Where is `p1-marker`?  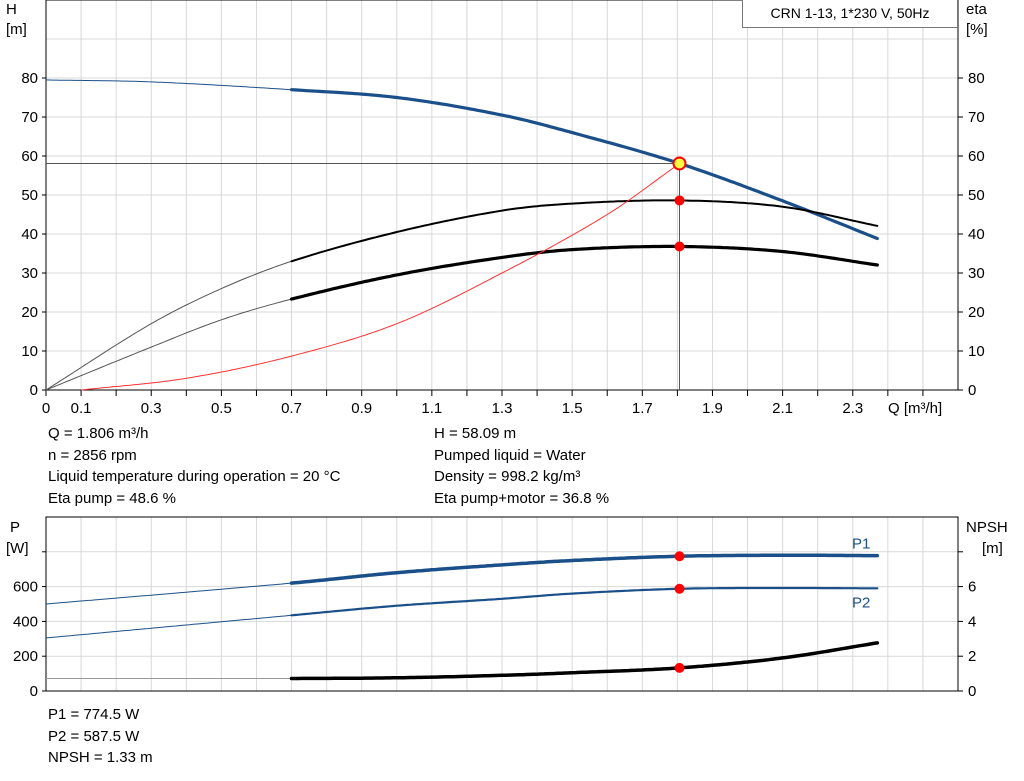
p1-marker is located at coordinates (679, 556).